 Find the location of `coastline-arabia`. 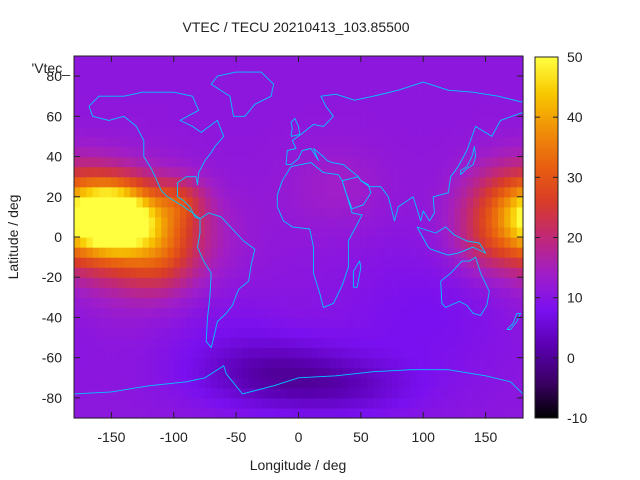

coastline-arabia is located at coordinates (356, 193).